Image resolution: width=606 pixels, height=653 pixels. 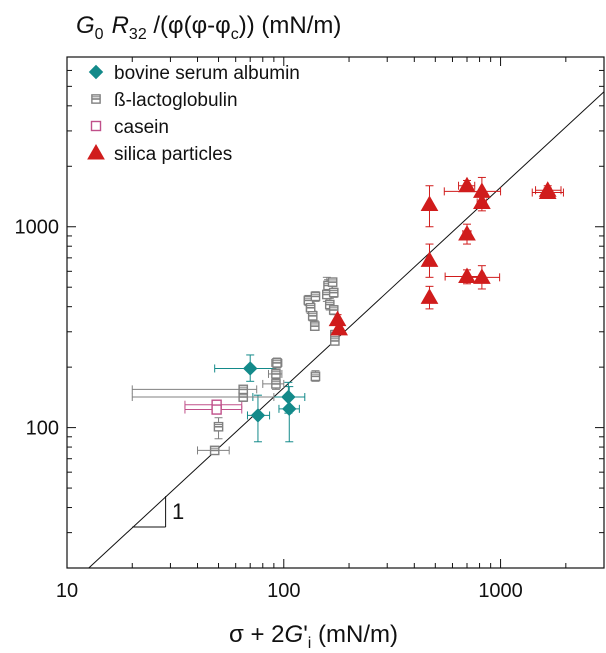 I want to click on x-axis-title: σ + 2G'i (mN/m), so click(x=313, y=636).